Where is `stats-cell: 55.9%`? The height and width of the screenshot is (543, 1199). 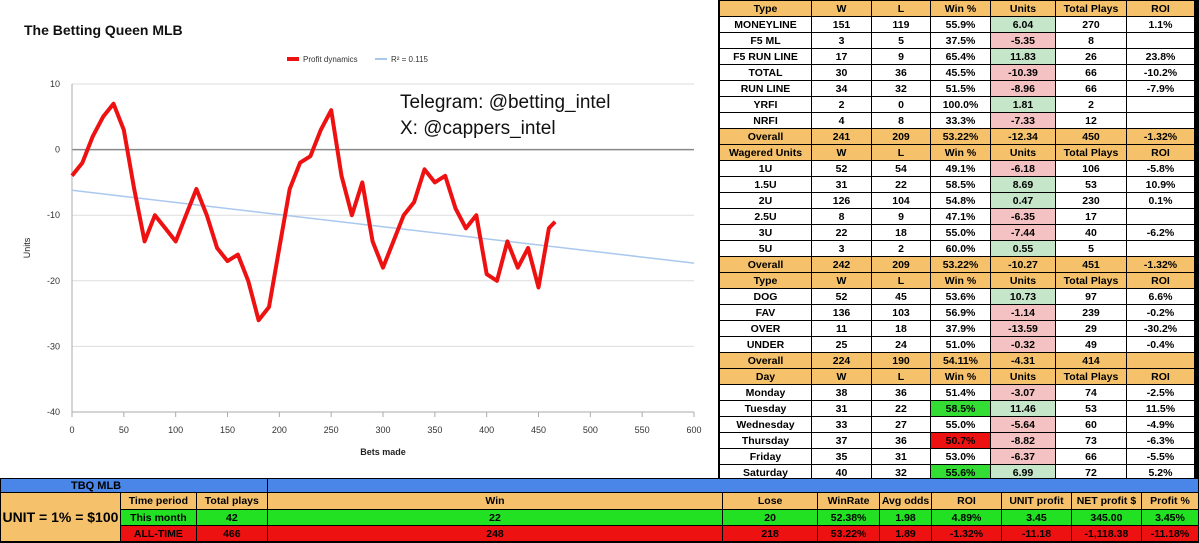 stats-cell: 55.9% is located at coordinates (960, 24).